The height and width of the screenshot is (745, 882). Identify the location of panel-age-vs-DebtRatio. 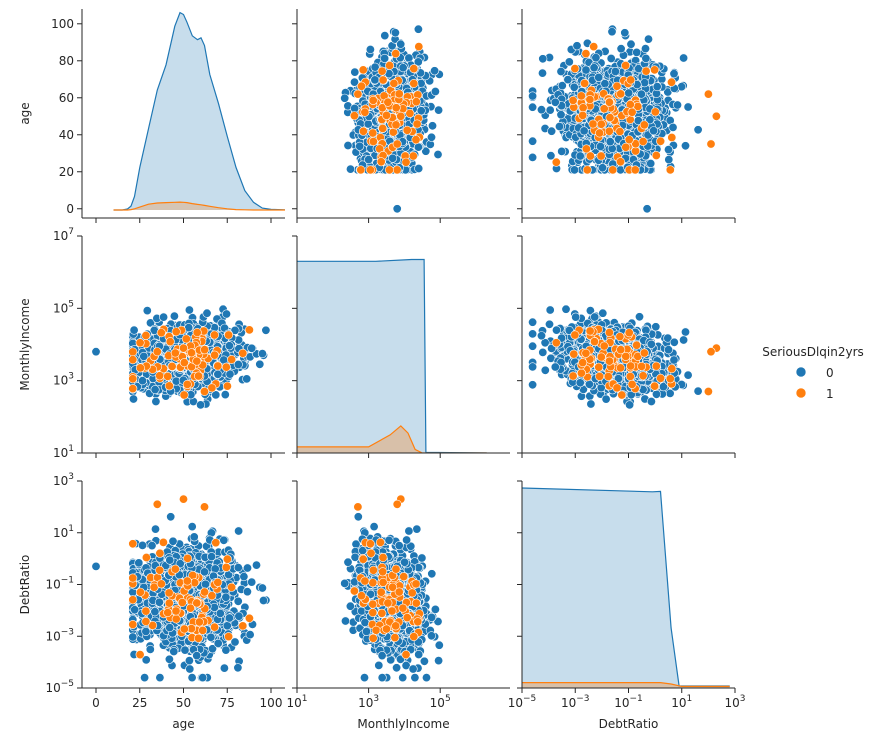
(626, 116).